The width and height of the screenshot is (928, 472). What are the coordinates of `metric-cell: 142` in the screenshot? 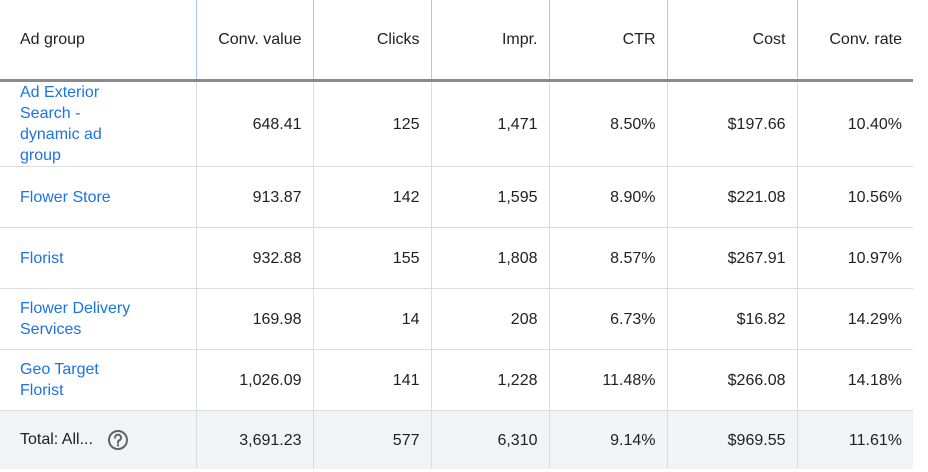 It's located at (371, 197).